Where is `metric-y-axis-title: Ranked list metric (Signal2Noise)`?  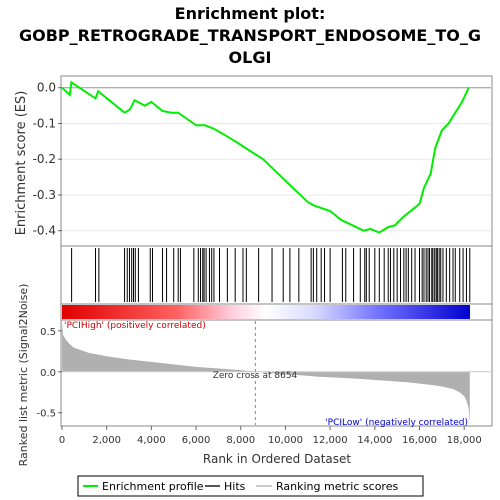
metric-y-axis-title: Ranked list metric (Signal2Noise) is located at coordinates (23, 375).